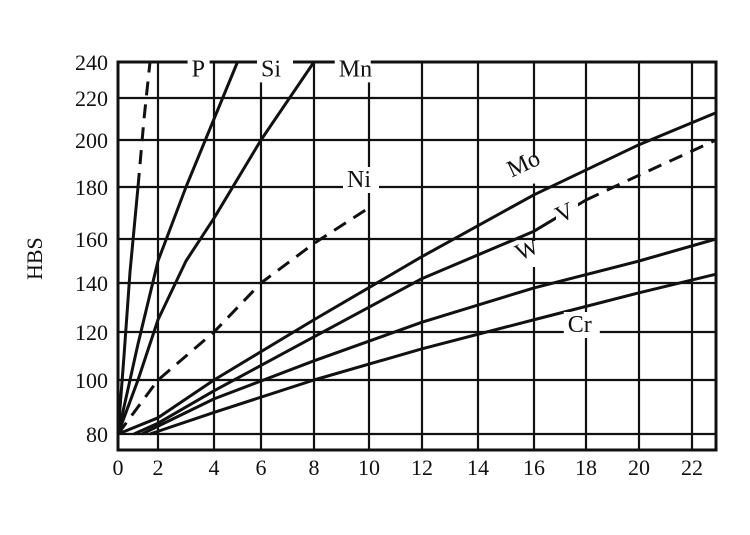 The width and height of the screenshot is (750, 535). What do you see at coordinates (314, 467) in the screenshot?
I see `x-tick-label: 8` at bounding box center [314, 467].